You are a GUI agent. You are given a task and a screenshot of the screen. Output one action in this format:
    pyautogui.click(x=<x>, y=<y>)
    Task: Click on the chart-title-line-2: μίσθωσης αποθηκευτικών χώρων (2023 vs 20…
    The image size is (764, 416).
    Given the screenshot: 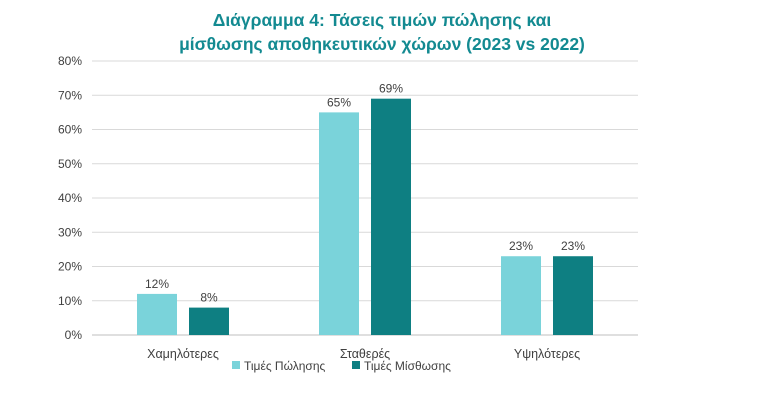 What is the action you would take?
    pyautogui.click(x=382, y=44)
    